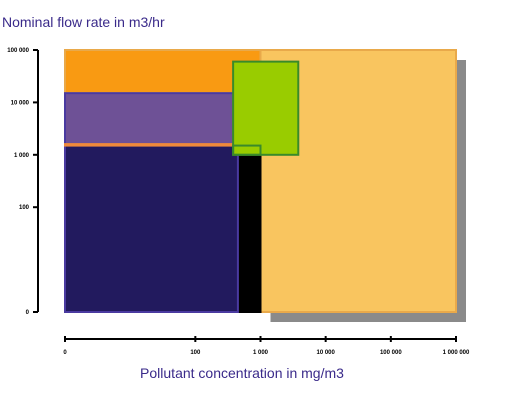 Image resolution: width=512 pixels, height=400 pixels. What do you see at coordinates (28, 313) in the screenshot?
I see `y-tick-label-0: 0` at bounding box center [28, 313].